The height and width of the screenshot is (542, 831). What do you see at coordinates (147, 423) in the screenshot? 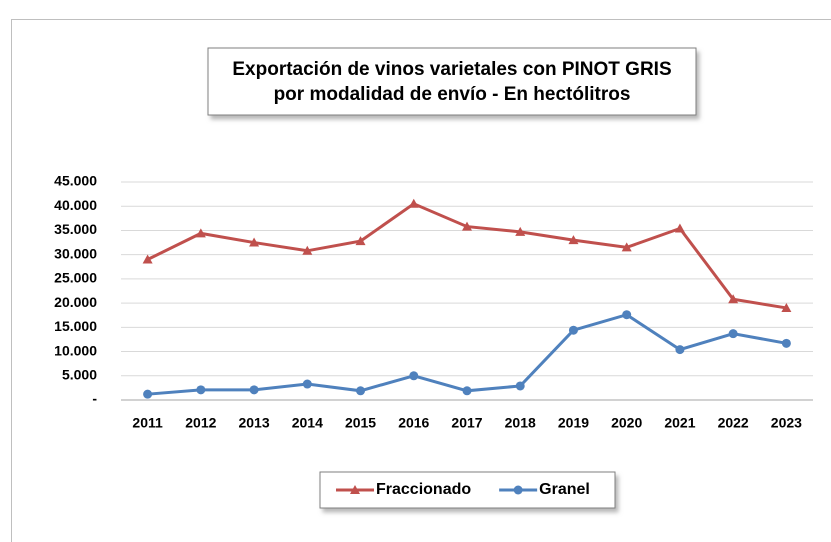
I see `x-tick-label: 2011` at bounding box center [147, 423].